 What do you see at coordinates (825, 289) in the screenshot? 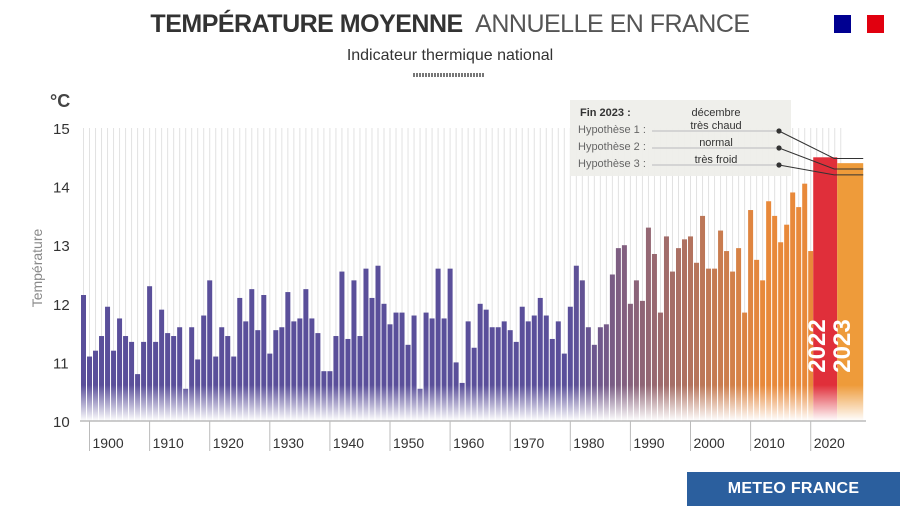
I see `bar-2022` at bounding box center [825, 289].